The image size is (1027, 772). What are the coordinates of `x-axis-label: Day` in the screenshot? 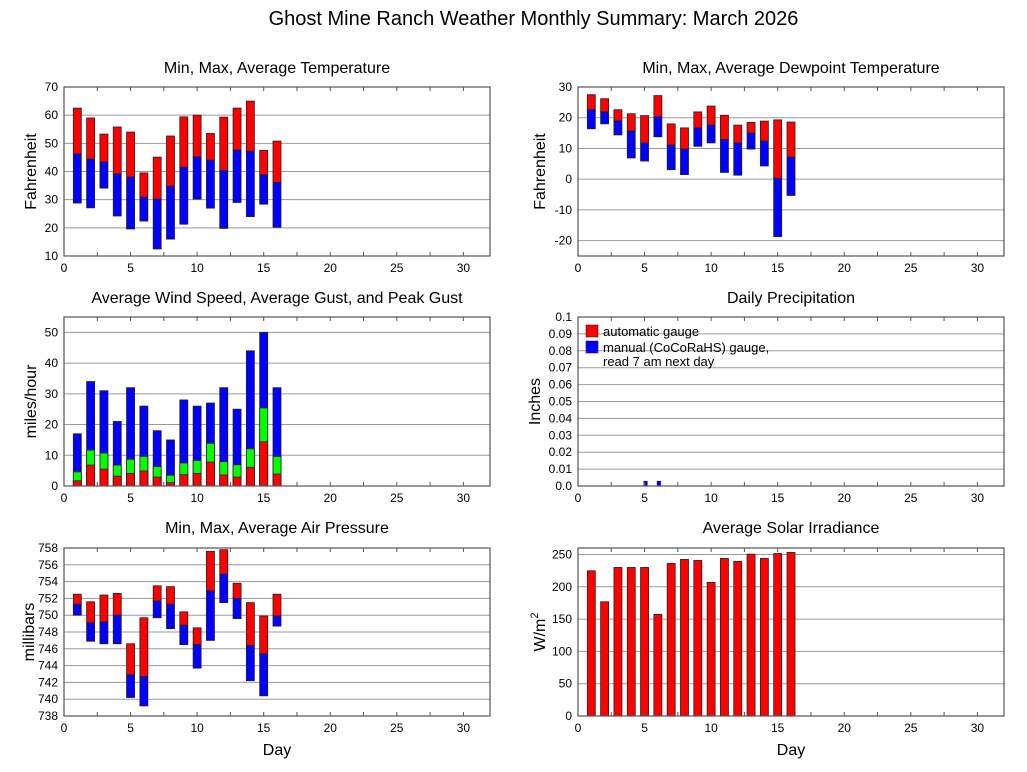 It's located at (791, 750).